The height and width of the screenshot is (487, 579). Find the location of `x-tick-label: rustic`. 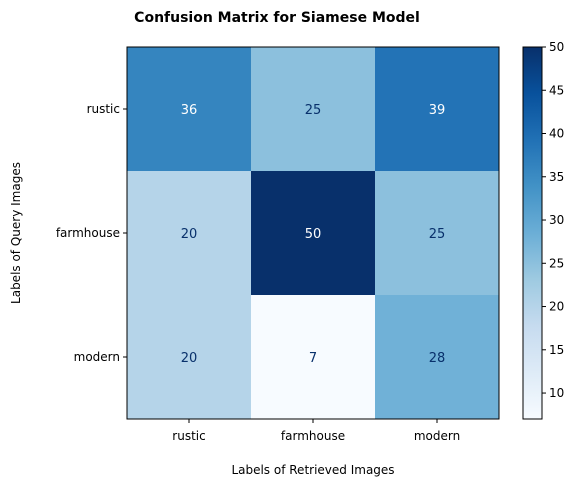

x-tick-label: rustic is located at coordinates (188, 436).